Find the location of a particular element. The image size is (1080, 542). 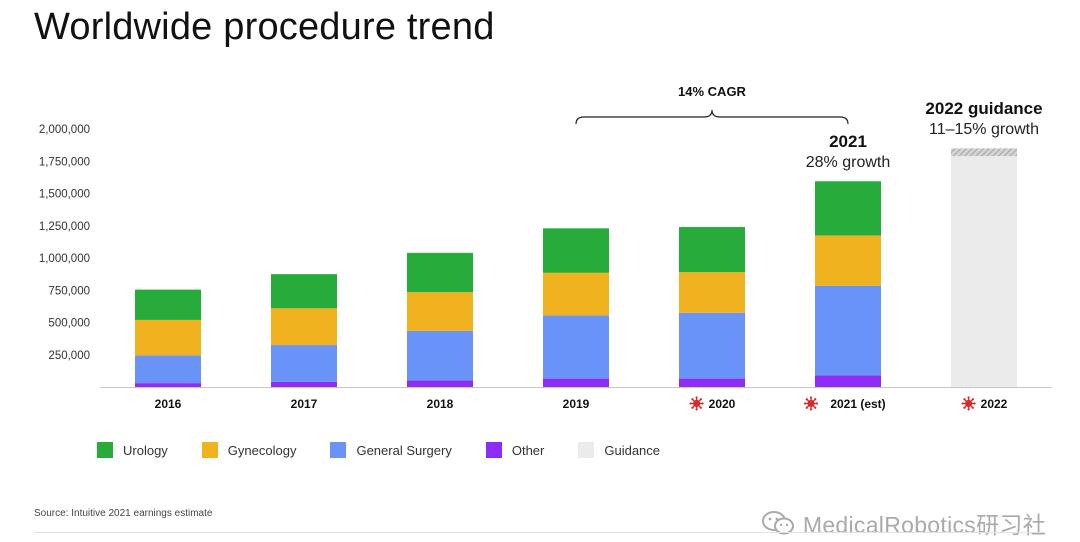

legend-item-urology: Urology is located at coordinates (132, 450).